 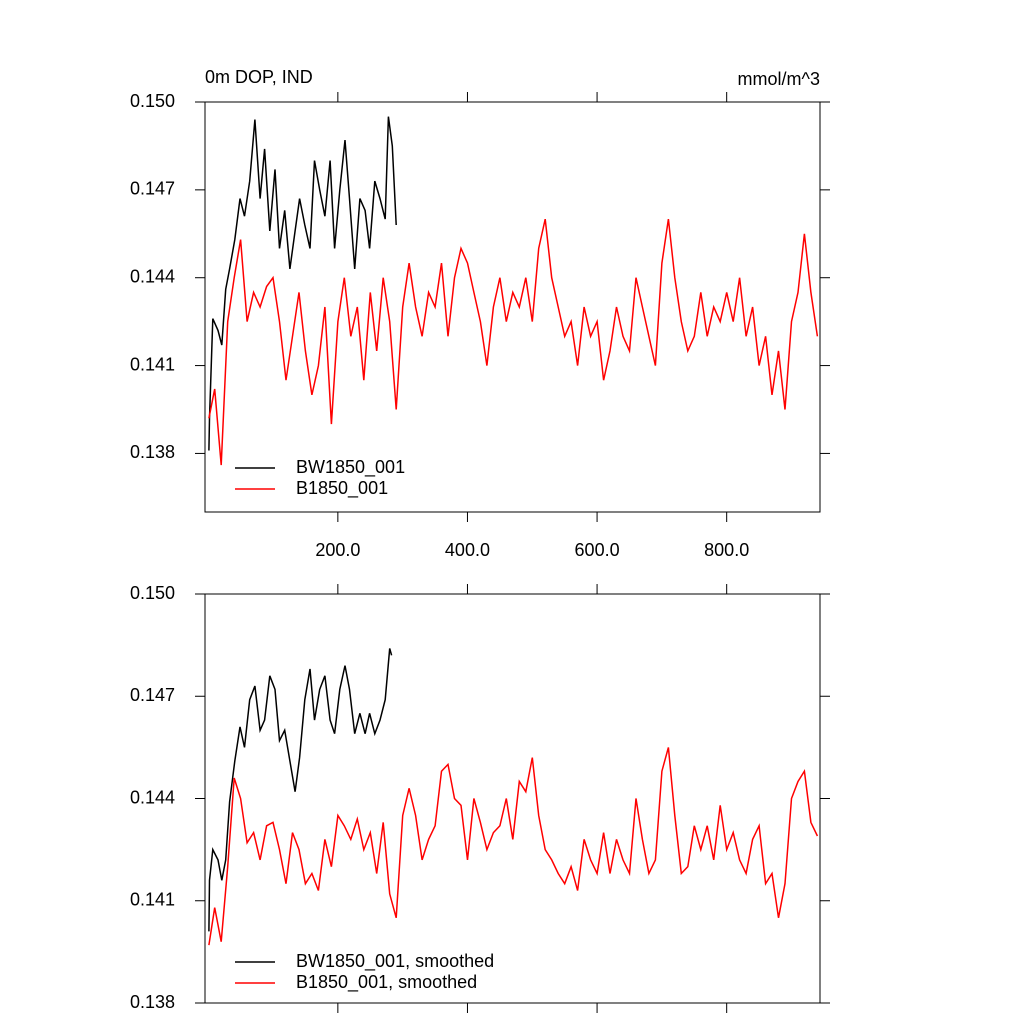 I want to click on x-tick-label: 400.0, so click(x=467, y=550).